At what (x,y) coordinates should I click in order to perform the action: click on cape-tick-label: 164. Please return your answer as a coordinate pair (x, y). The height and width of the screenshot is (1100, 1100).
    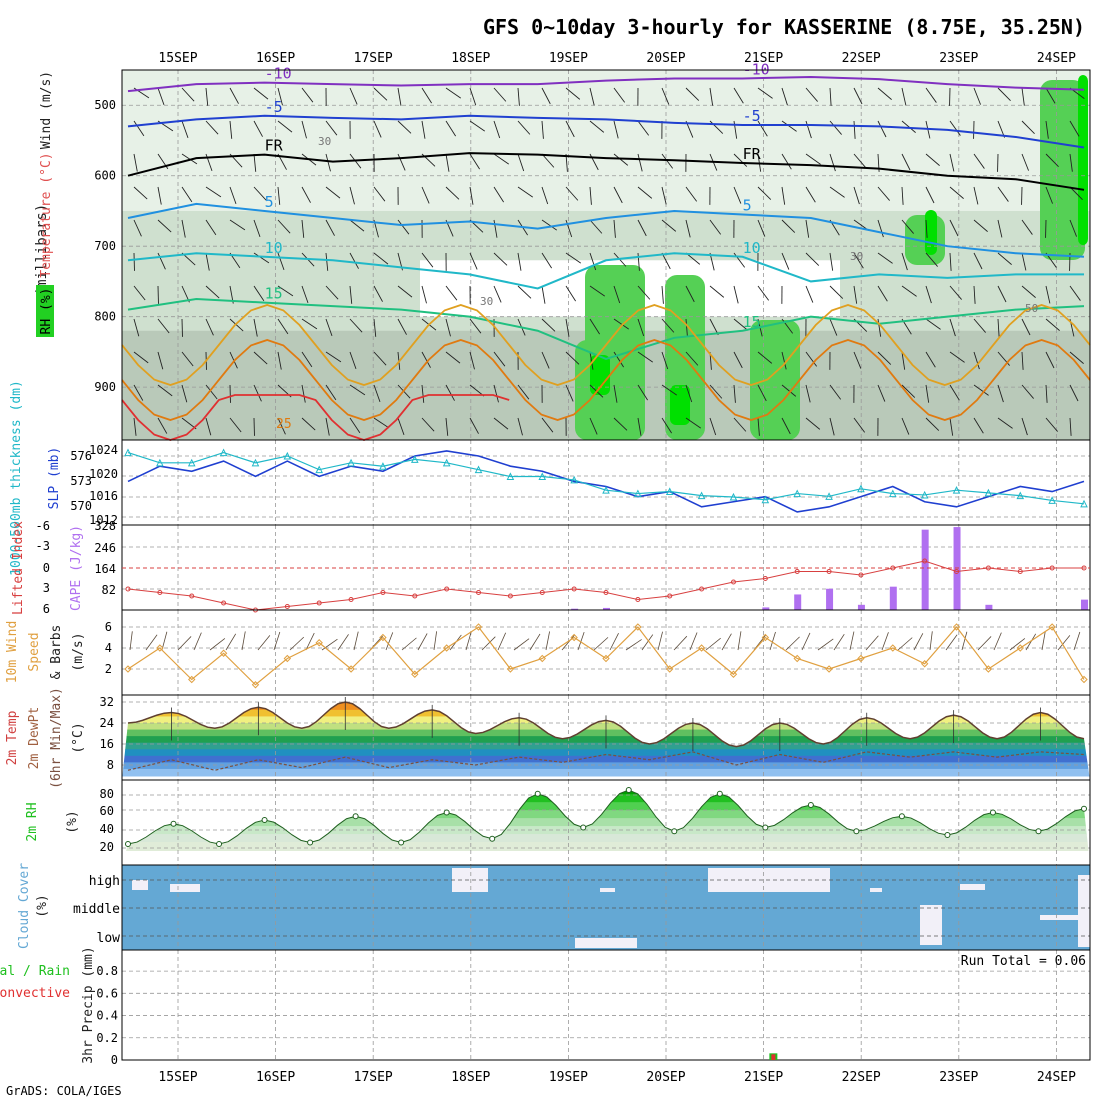
    Looking at the image, I should click on (105, 569).